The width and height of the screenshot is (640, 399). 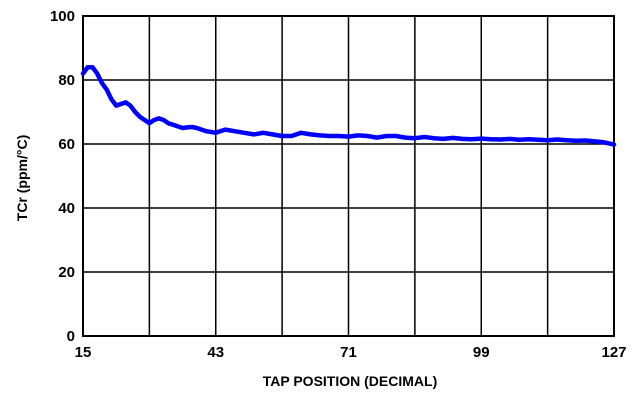 What do you see at coordinates (613, 352) in the screenshot?
I see `x-tick-label: 127` at bounding box center [613, 352].